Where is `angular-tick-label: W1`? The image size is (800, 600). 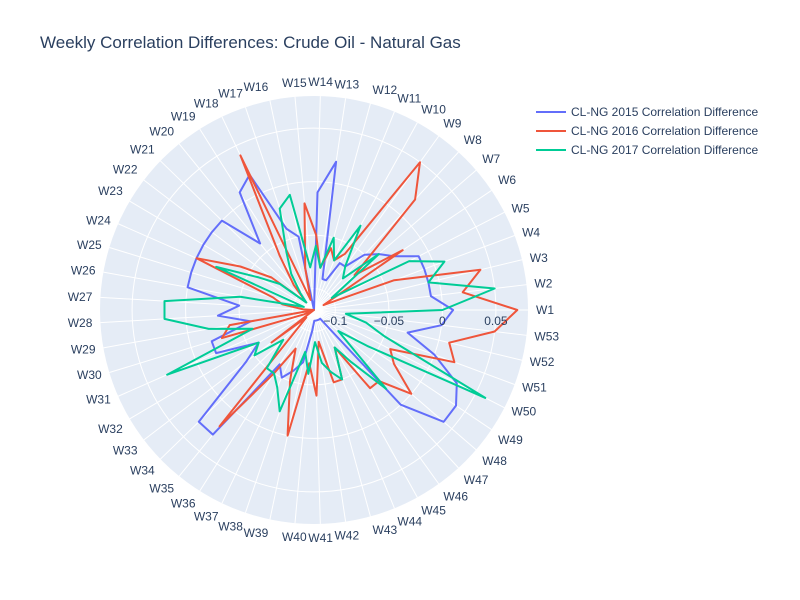 angular-tick-label: W1 is located at coordinates (545, 310).